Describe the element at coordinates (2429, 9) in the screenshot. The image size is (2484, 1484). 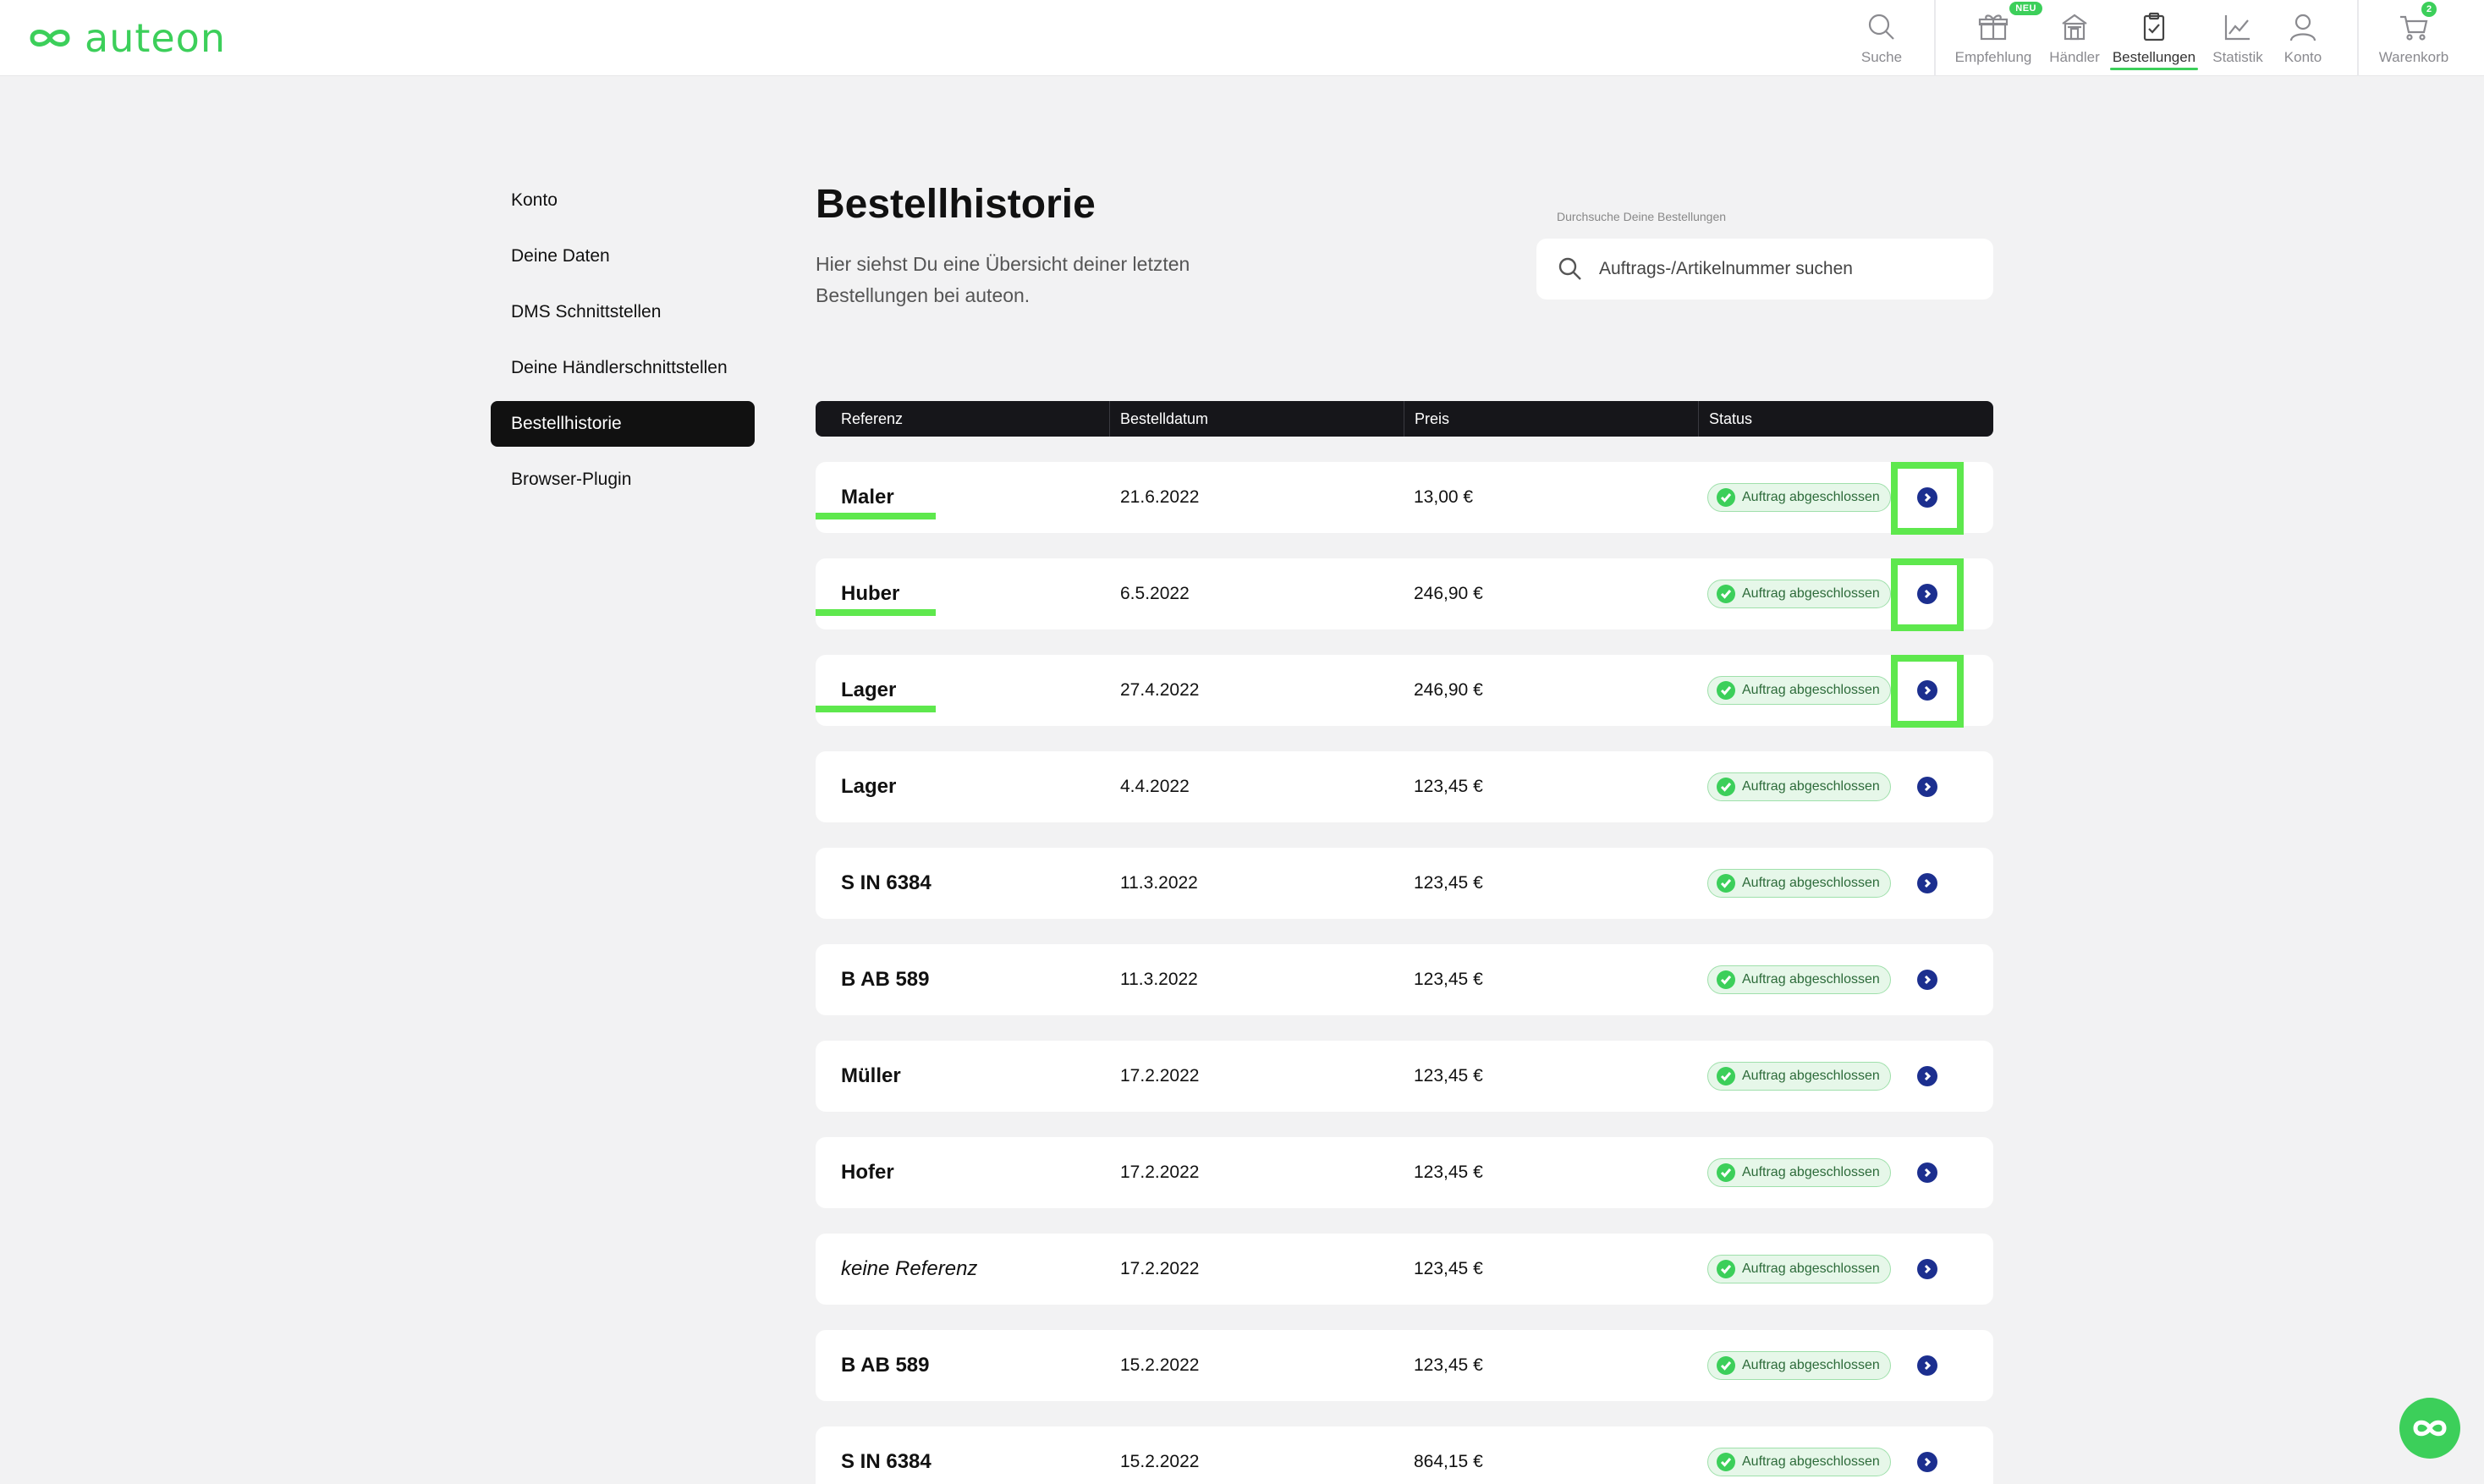
I see `cart-count-badge: 2` at that location.